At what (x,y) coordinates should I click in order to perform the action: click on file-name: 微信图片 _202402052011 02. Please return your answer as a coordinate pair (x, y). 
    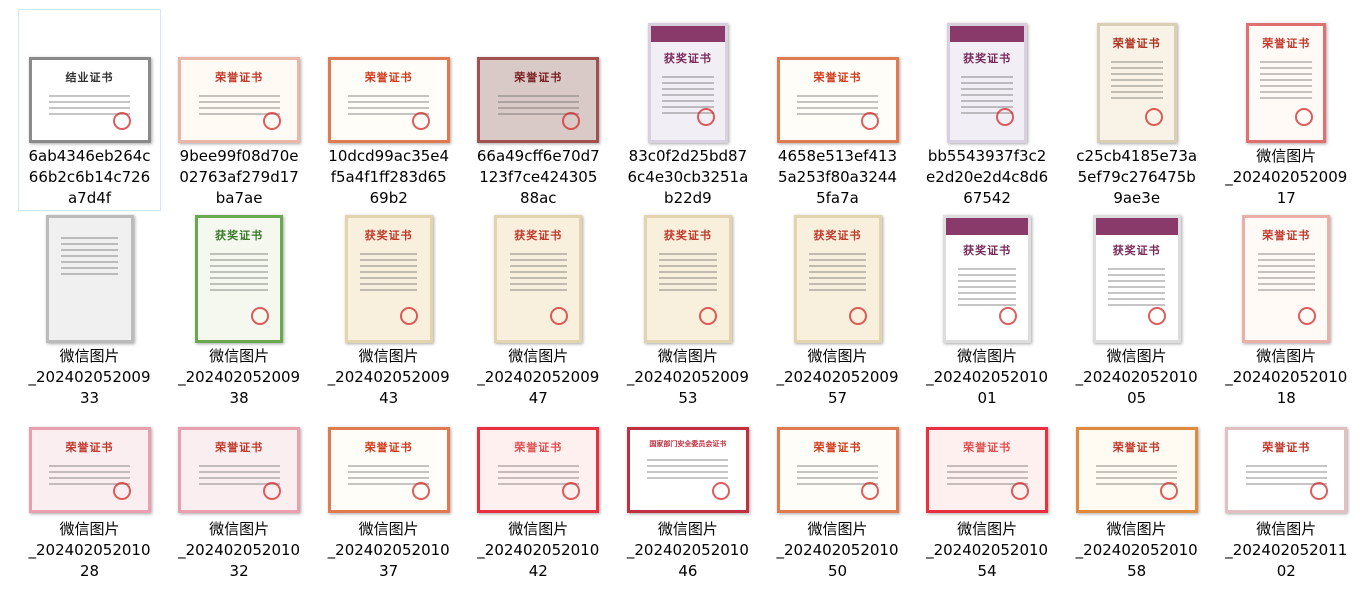
    Looking at the image, I should click on (1286, 550).